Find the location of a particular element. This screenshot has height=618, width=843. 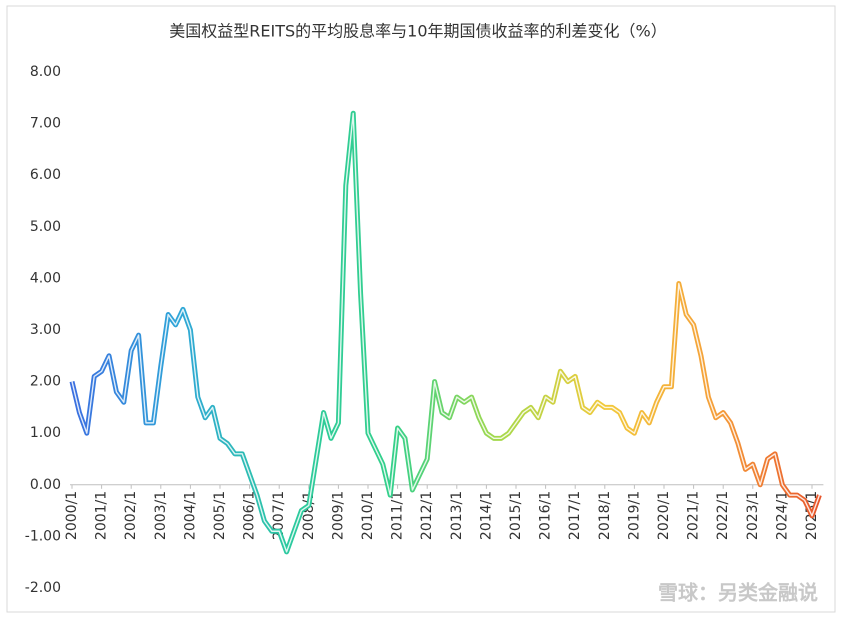

x-tick-label: 2000/1 is located at coordinates (72, 515).